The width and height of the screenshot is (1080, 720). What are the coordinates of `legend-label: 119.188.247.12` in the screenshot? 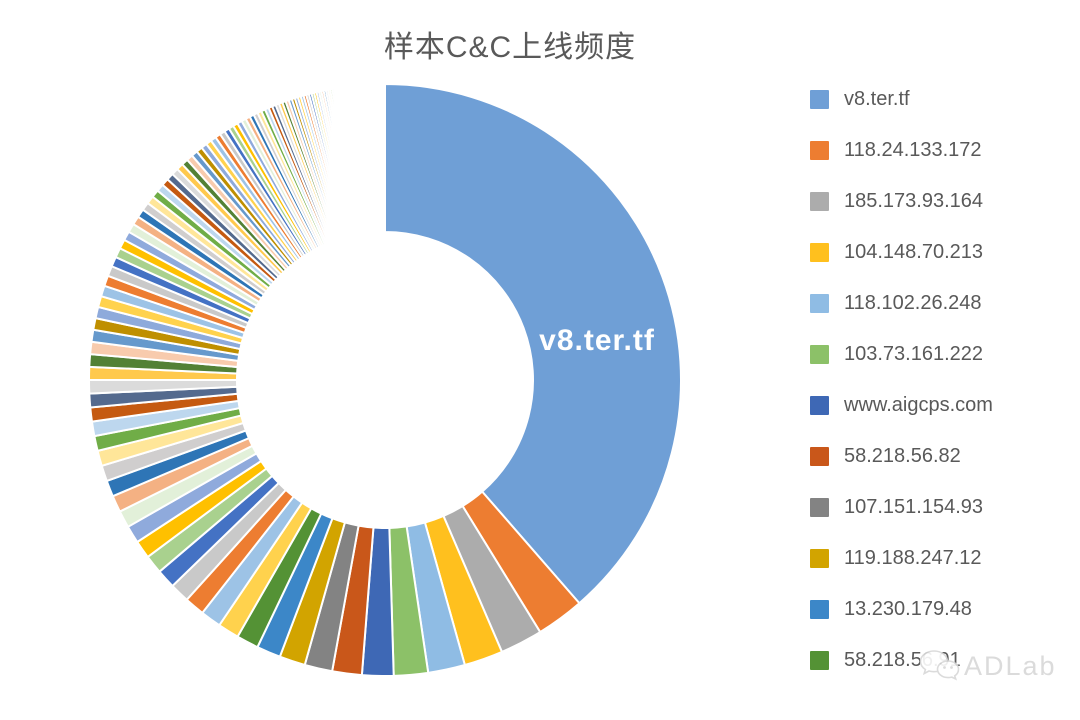 It's located at (913, 558).